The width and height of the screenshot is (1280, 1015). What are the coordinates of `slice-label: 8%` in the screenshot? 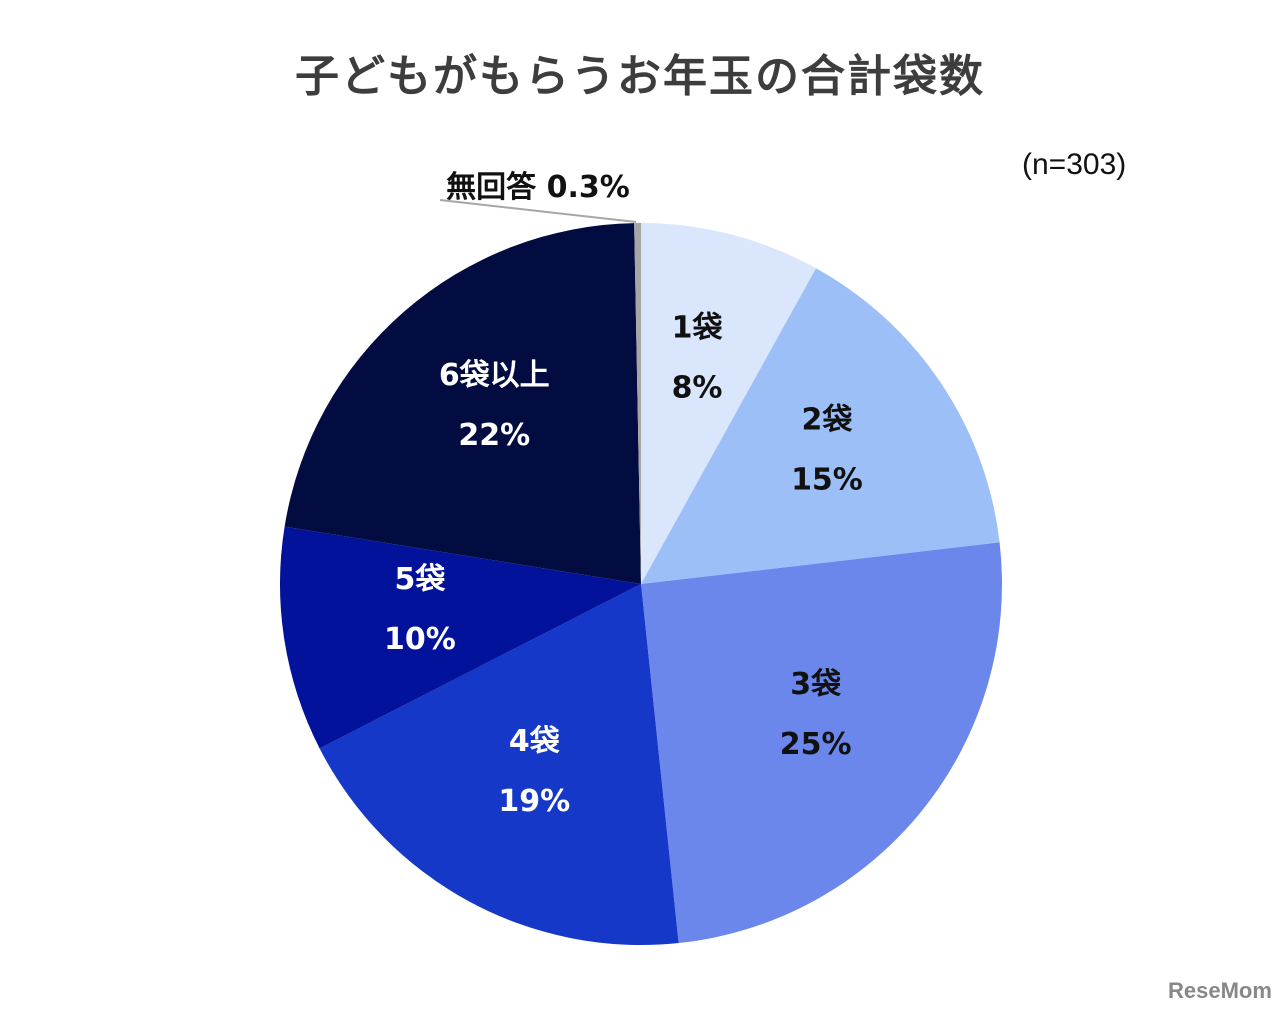 It's located at (697, 387).